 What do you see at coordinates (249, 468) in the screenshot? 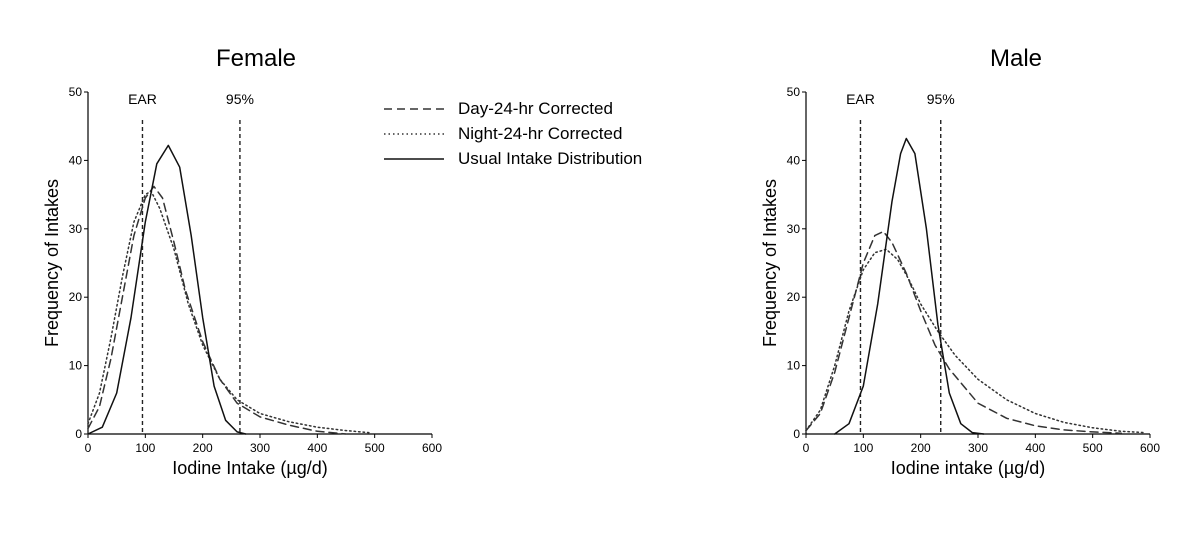
I see `x-axis-label: Iodine Intake (µg/d)` at bounding box center [249, 468].